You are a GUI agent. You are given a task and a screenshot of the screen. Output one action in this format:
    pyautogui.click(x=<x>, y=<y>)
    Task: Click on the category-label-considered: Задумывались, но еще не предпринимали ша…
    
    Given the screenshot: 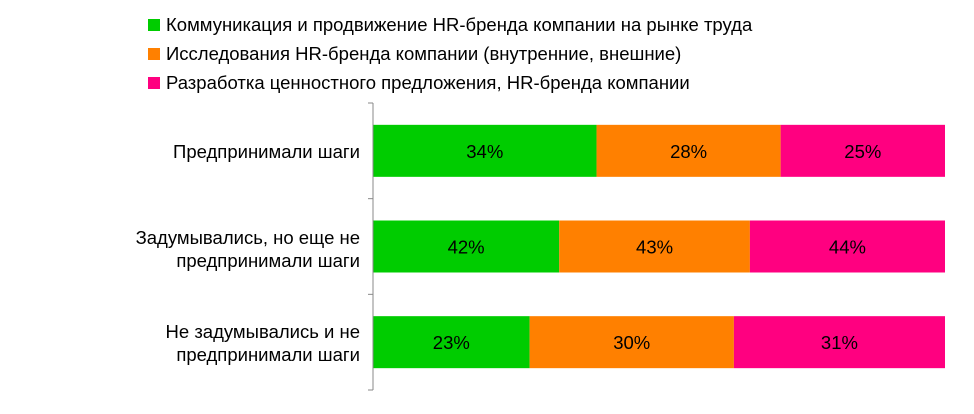 What is the action you would take?
    pyautogui.click(x=190, y=249)
    